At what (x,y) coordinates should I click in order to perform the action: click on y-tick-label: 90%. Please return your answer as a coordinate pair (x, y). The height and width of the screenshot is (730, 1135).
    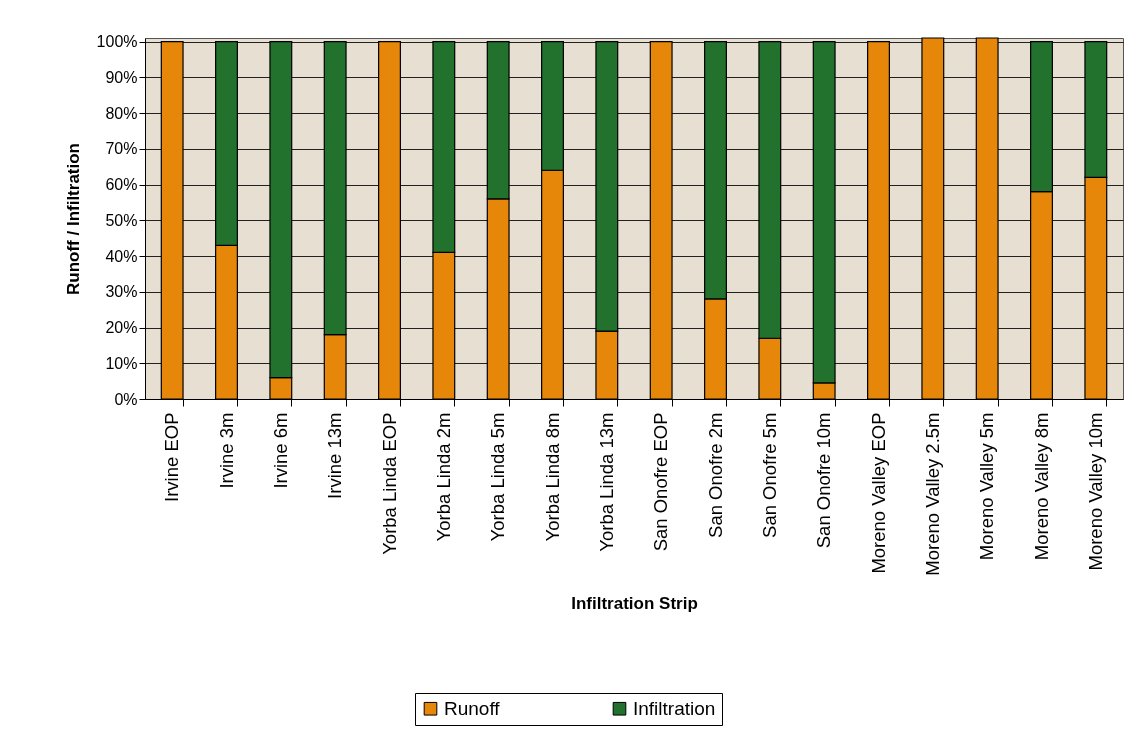
    Looking at the image, I should click on (121, 77).